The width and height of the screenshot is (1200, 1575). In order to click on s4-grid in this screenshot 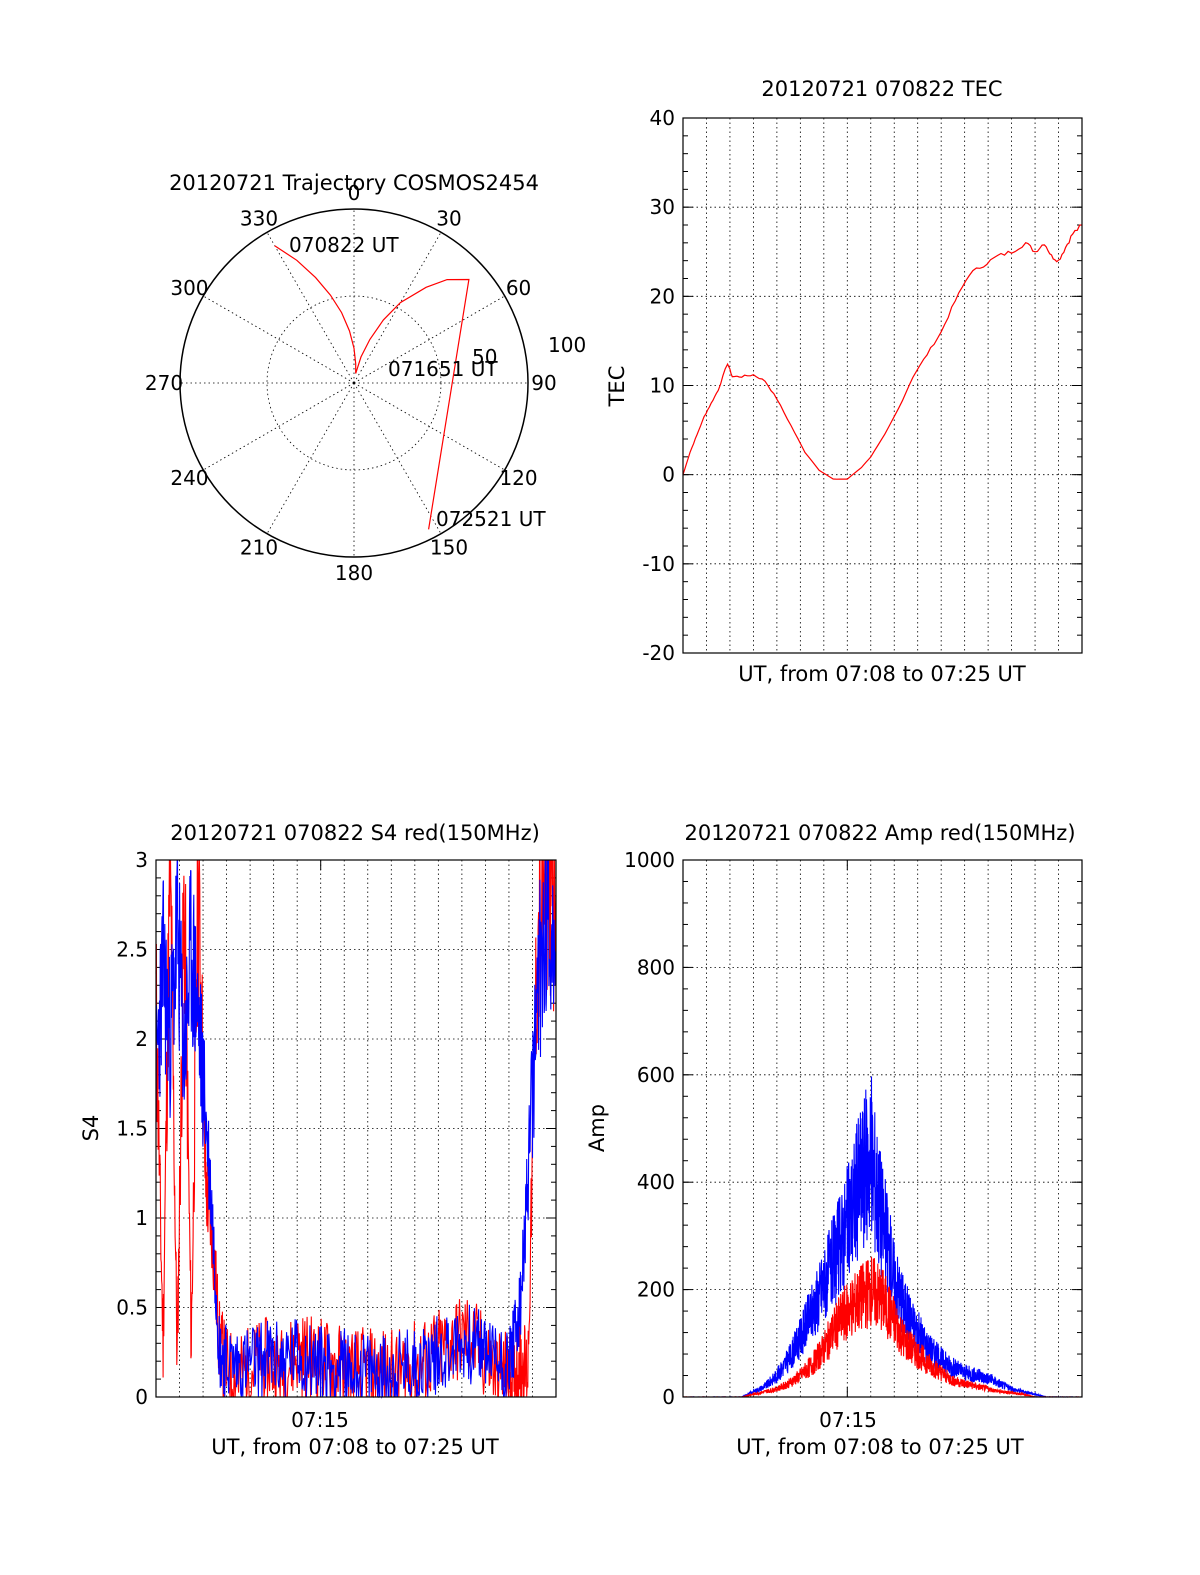, I will do `click(356, 1128)`.